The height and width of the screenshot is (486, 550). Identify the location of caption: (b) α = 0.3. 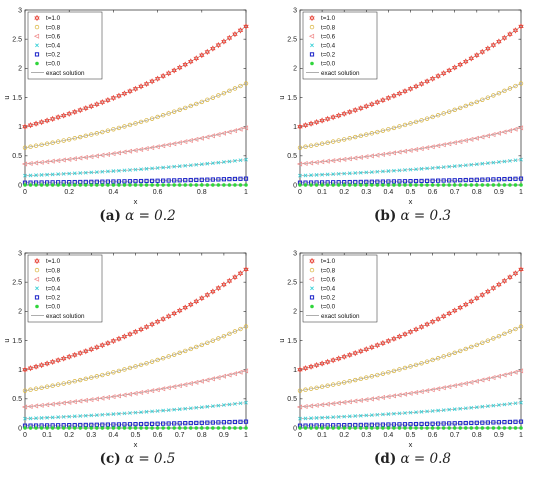
(412, 216).